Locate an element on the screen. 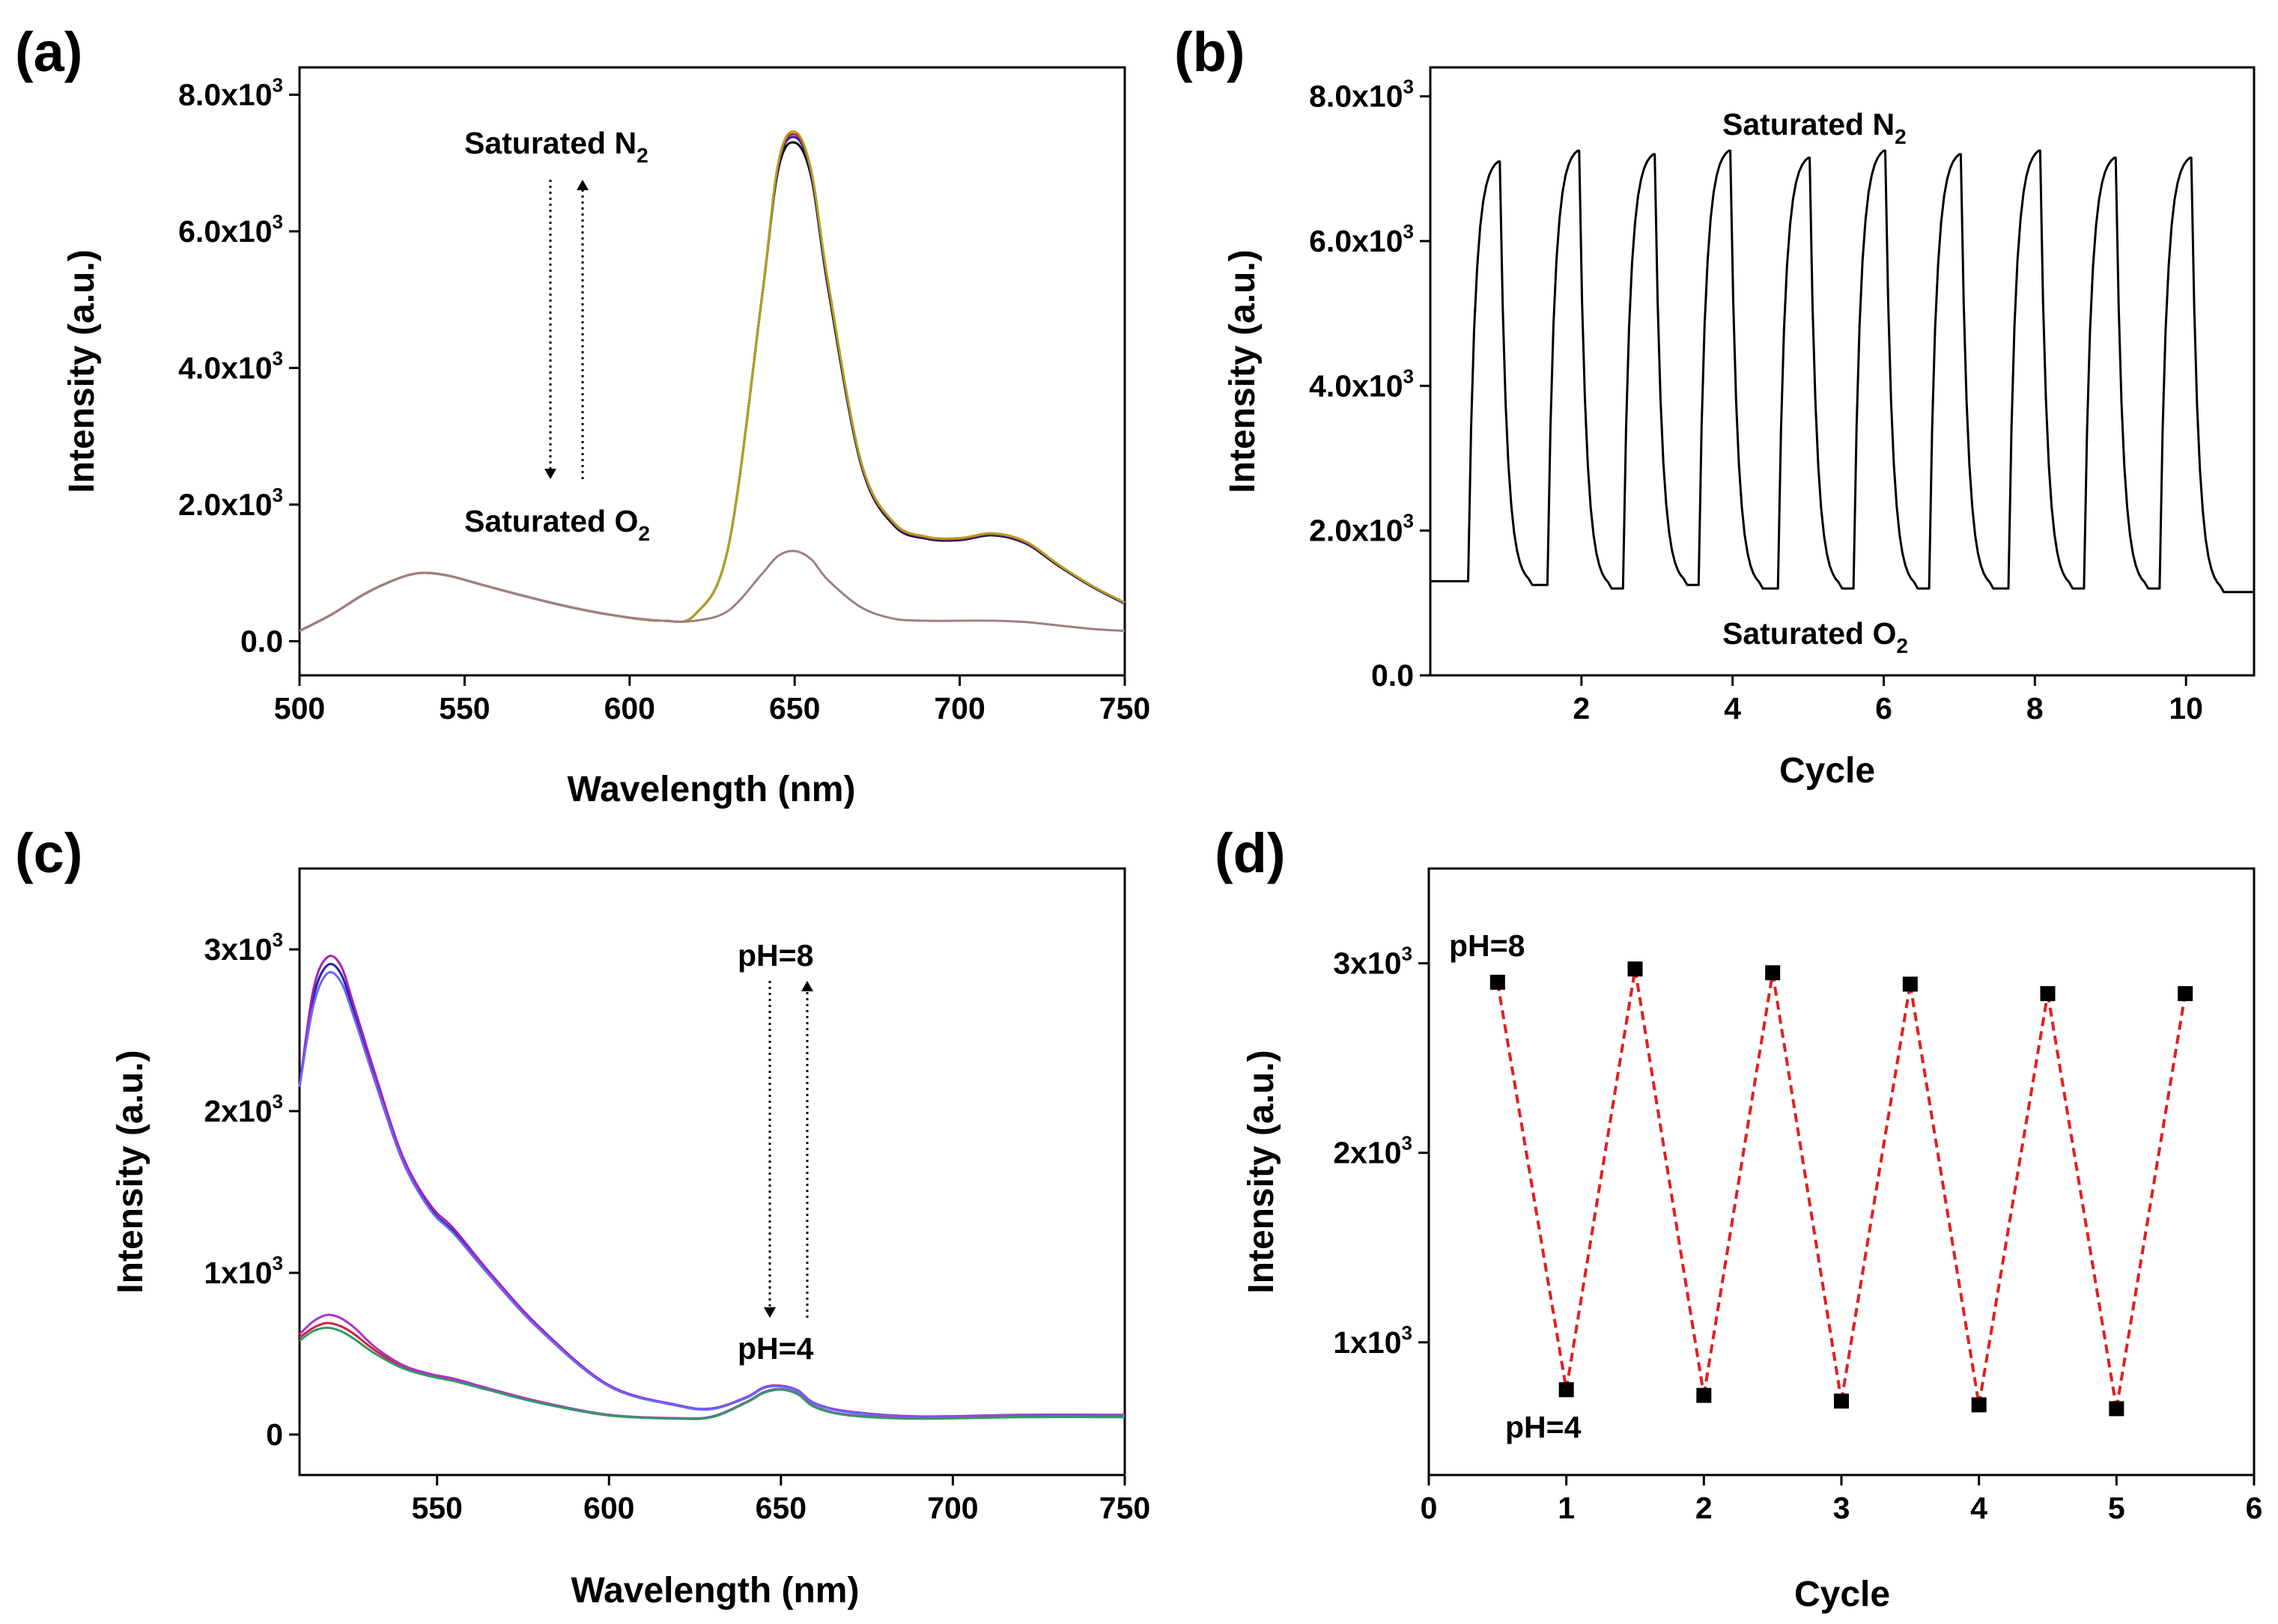 The image size is (2278, 1624). panel-c-label: (c) is located at coordinates (49, 853).